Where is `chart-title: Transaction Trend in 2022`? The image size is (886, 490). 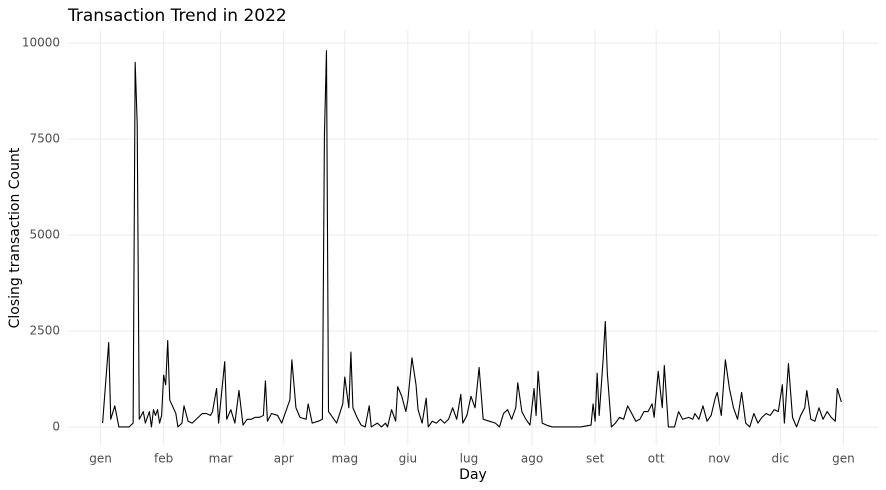 chart-title: Transaction Trend in 2022 is located at coordinates (177, 16).